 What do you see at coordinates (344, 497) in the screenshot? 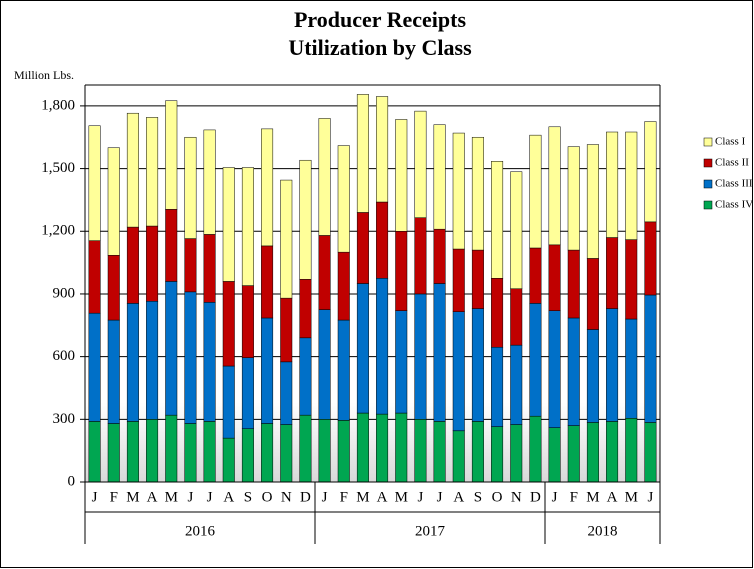
I see `x-tick-label: F` at bounding box center [344, 497].